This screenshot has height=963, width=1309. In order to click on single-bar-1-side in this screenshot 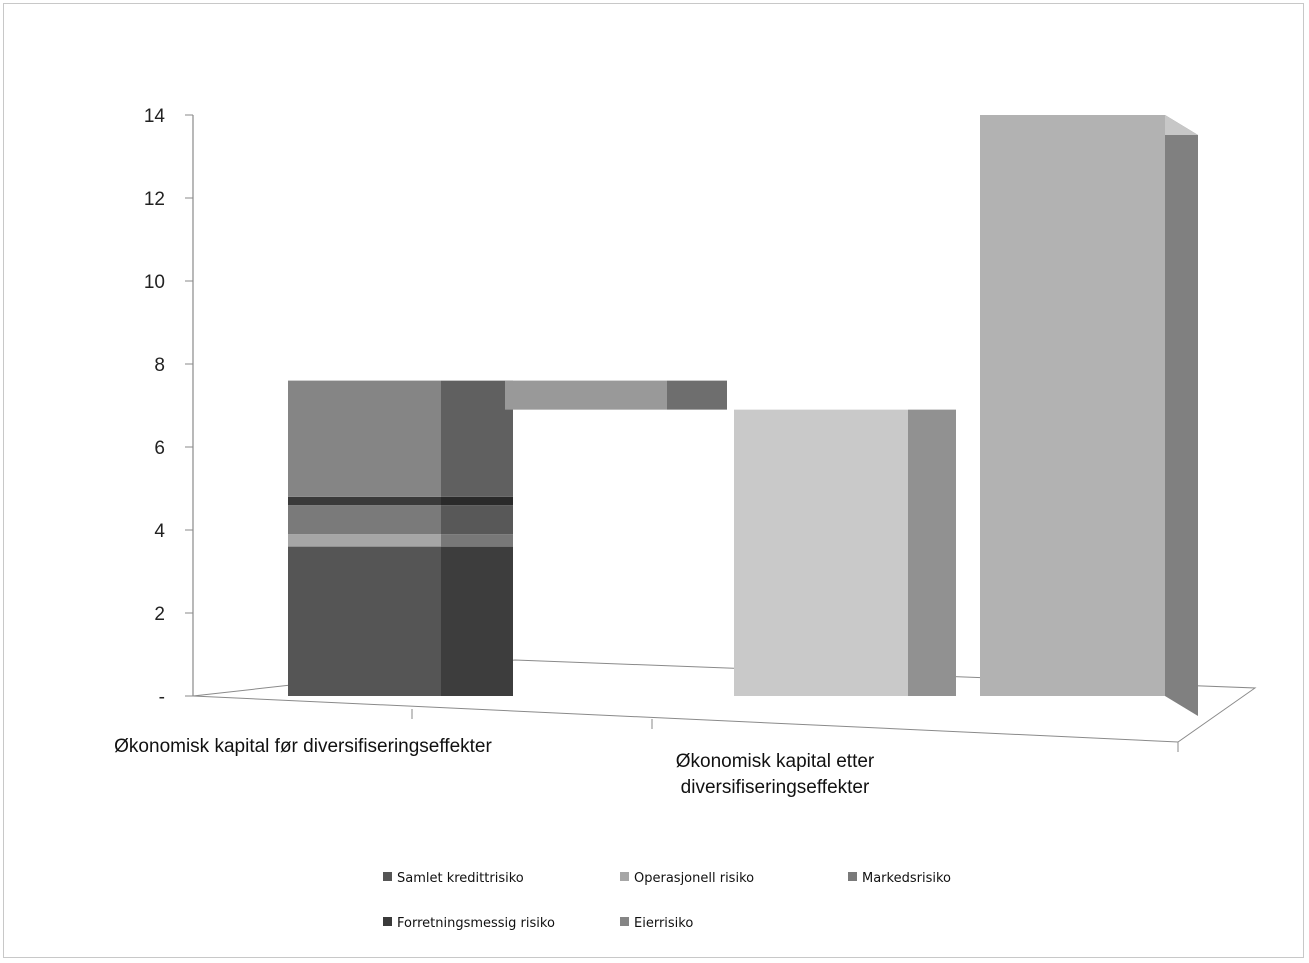, I will do `click(1181, 415)`.